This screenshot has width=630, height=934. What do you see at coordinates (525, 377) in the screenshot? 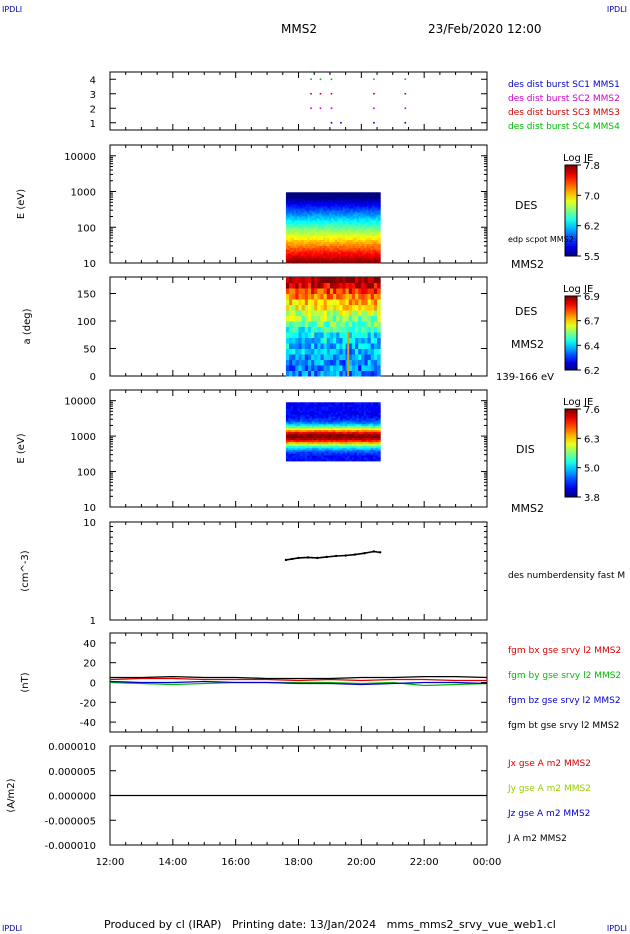
I see `energy-range-label: 139-166 eV` at bounding box center [525, 377].